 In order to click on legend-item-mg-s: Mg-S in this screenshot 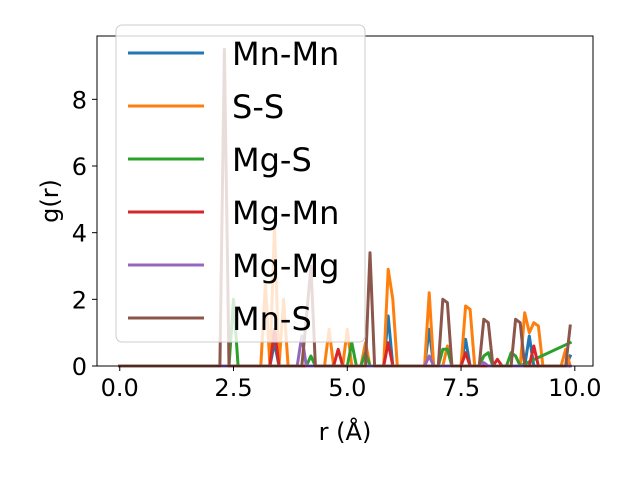, I will do `click(220, 160)`.